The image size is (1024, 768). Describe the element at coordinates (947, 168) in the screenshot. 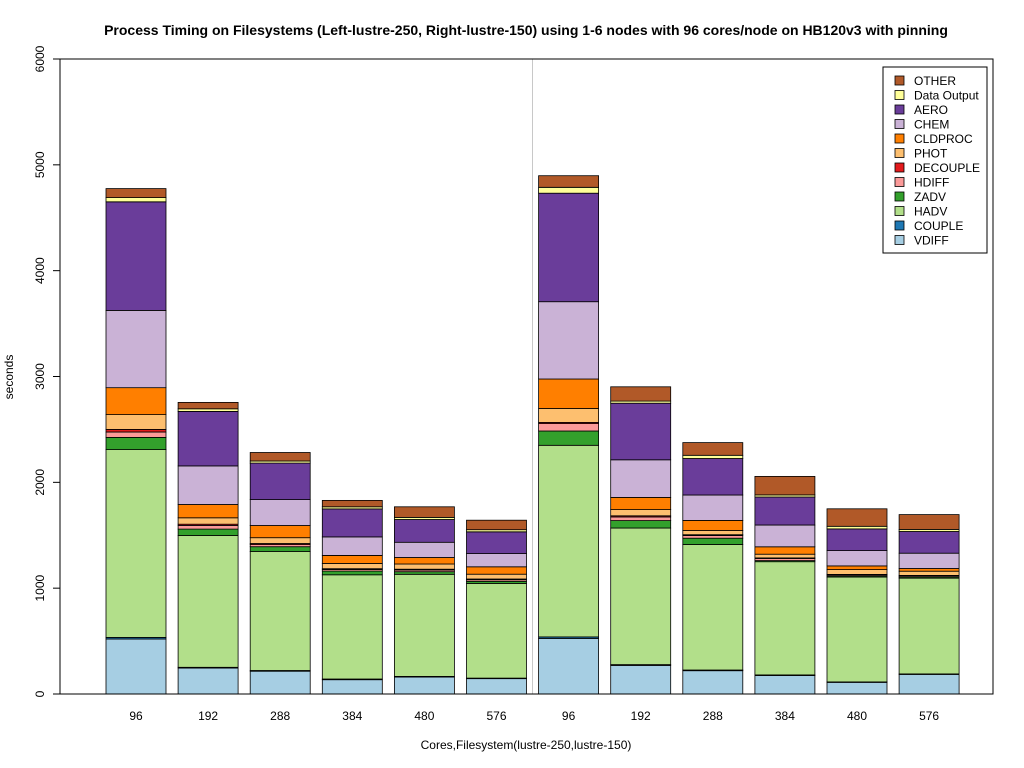

I see `legend-label: DECOUPLE` at that location.